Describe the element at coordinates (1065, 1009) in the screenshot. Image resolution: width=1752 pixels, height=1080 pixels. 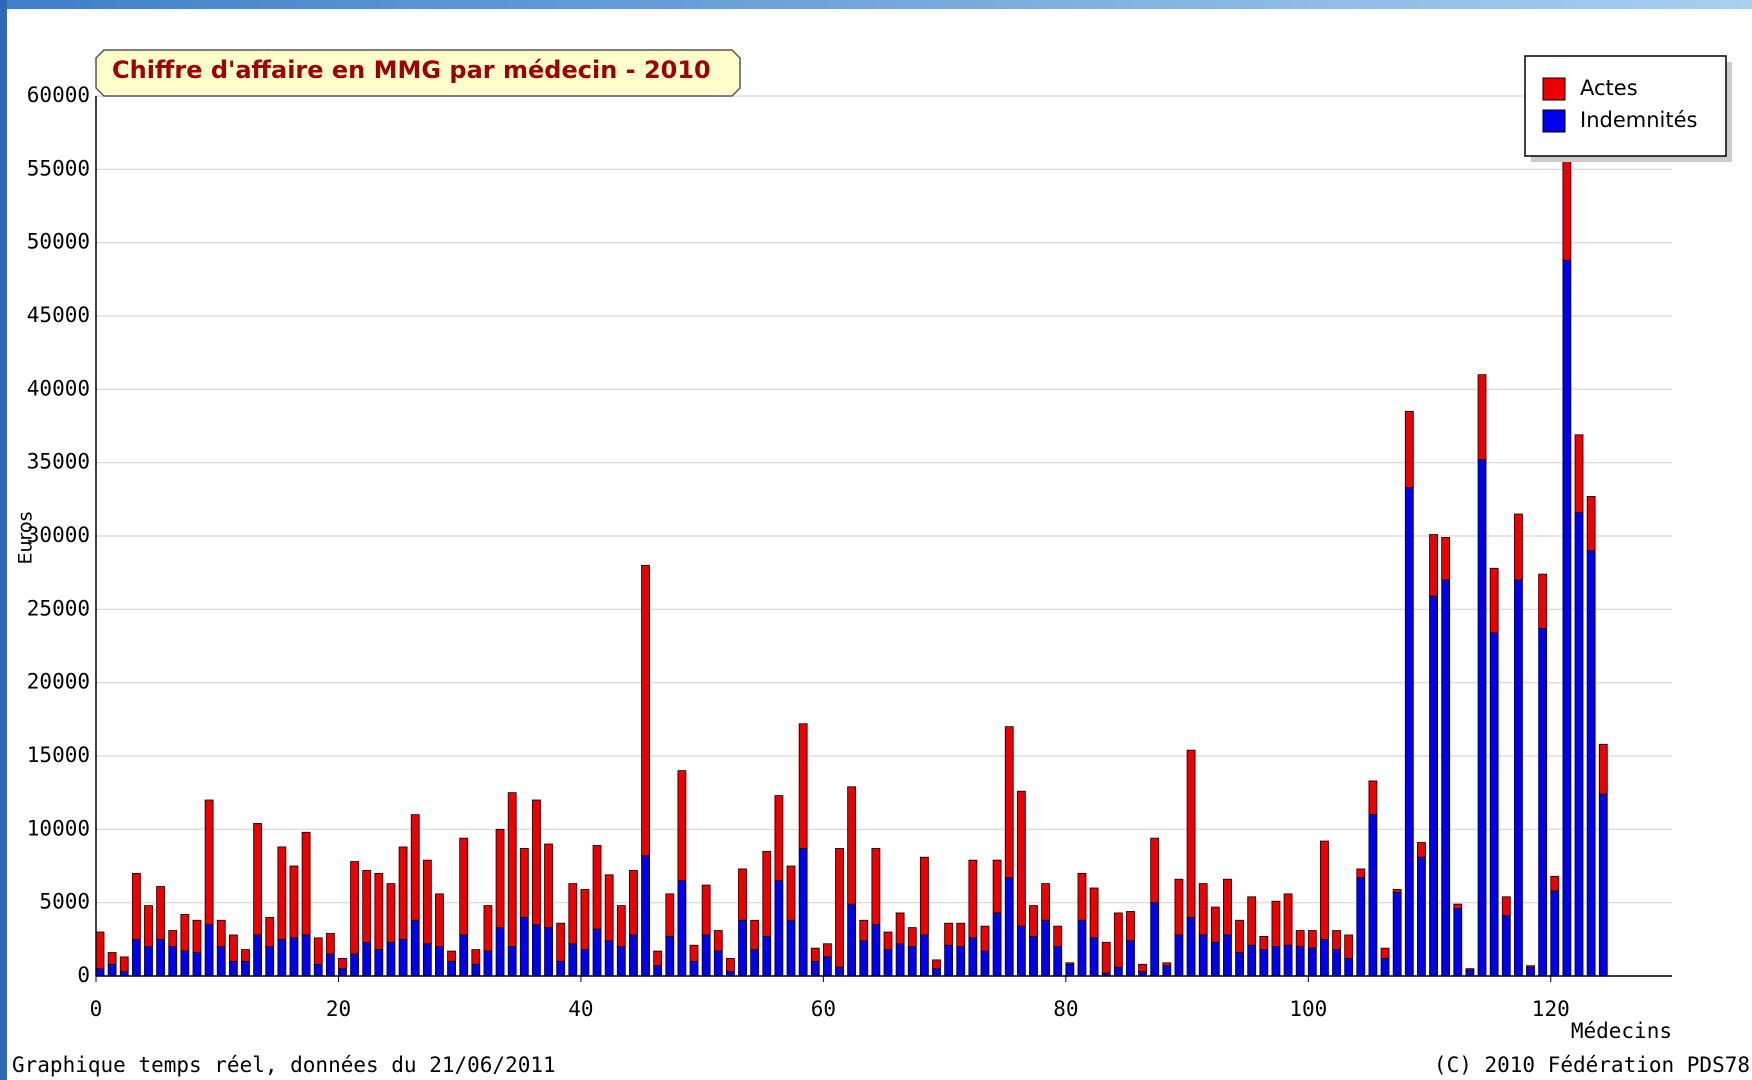
I see `x-tick-label: 80` at that location.